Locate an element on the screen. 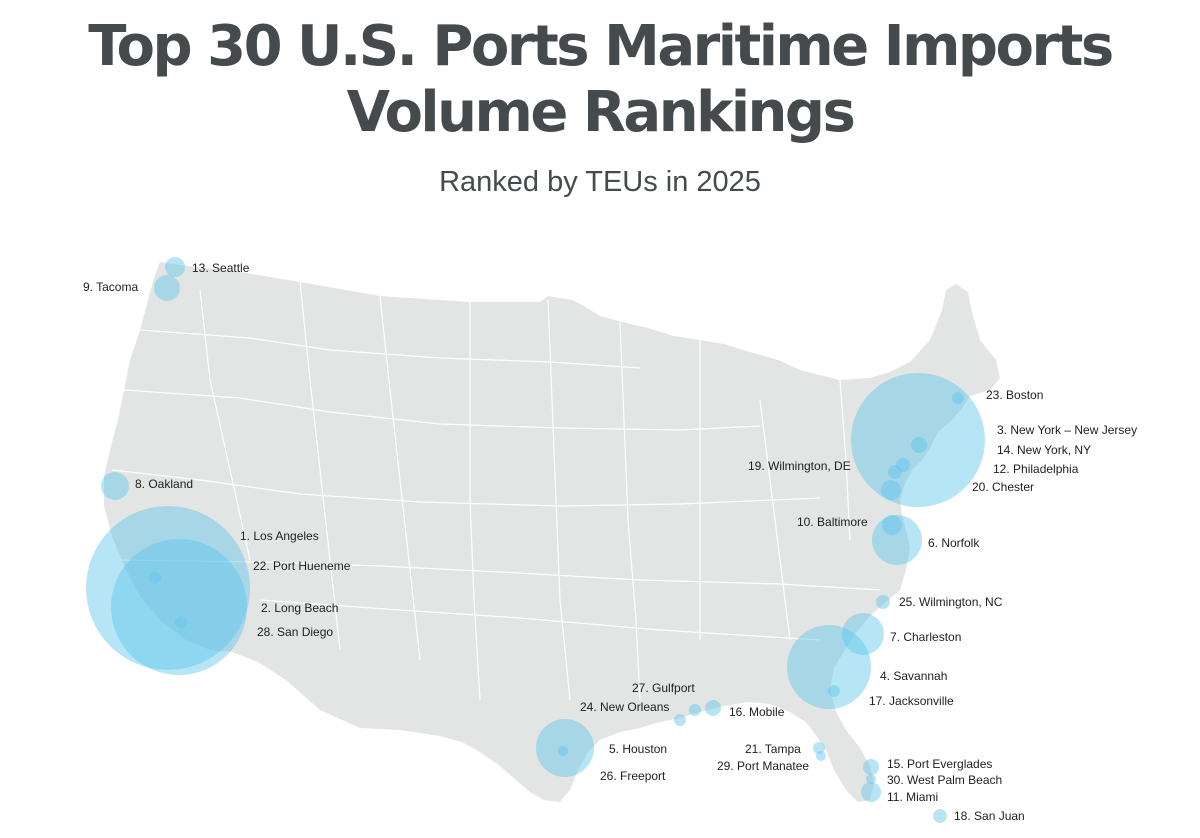  port-label: 30. West Palm Beach is located at coordinates (944, 780).